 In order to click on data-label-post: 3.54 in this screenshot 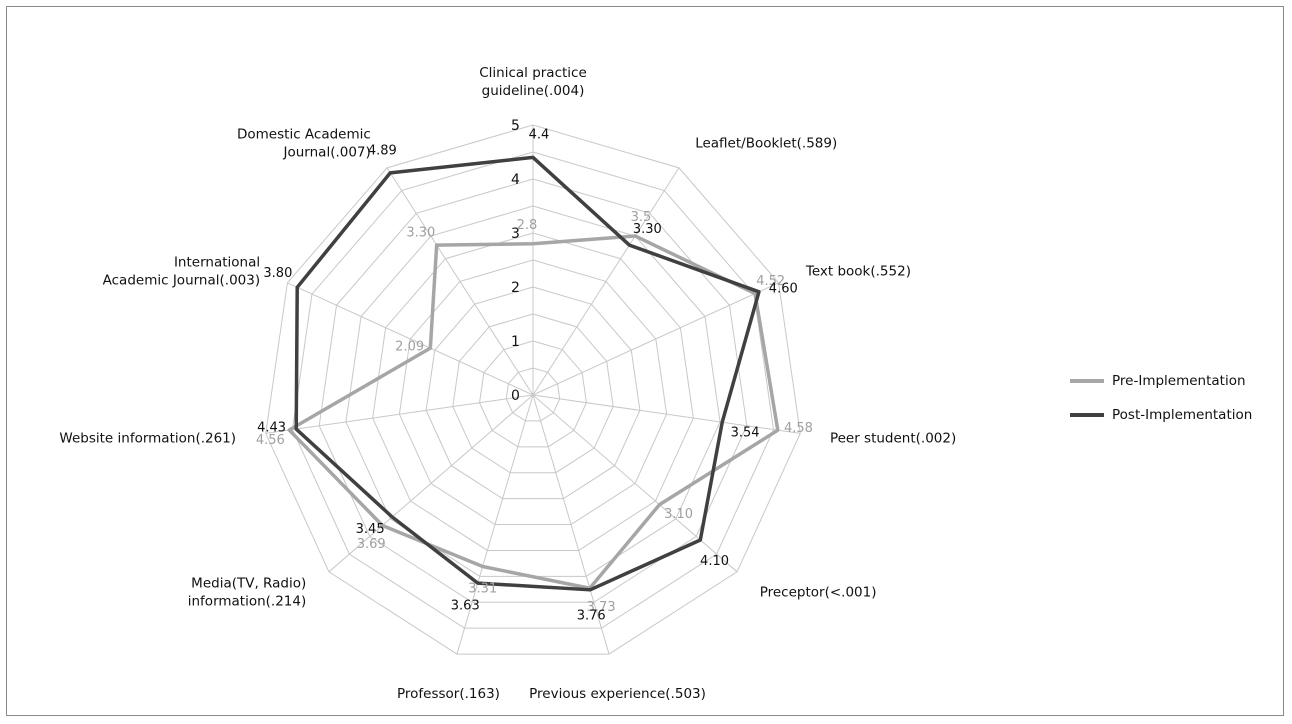, I will do `click(745, 433)`.